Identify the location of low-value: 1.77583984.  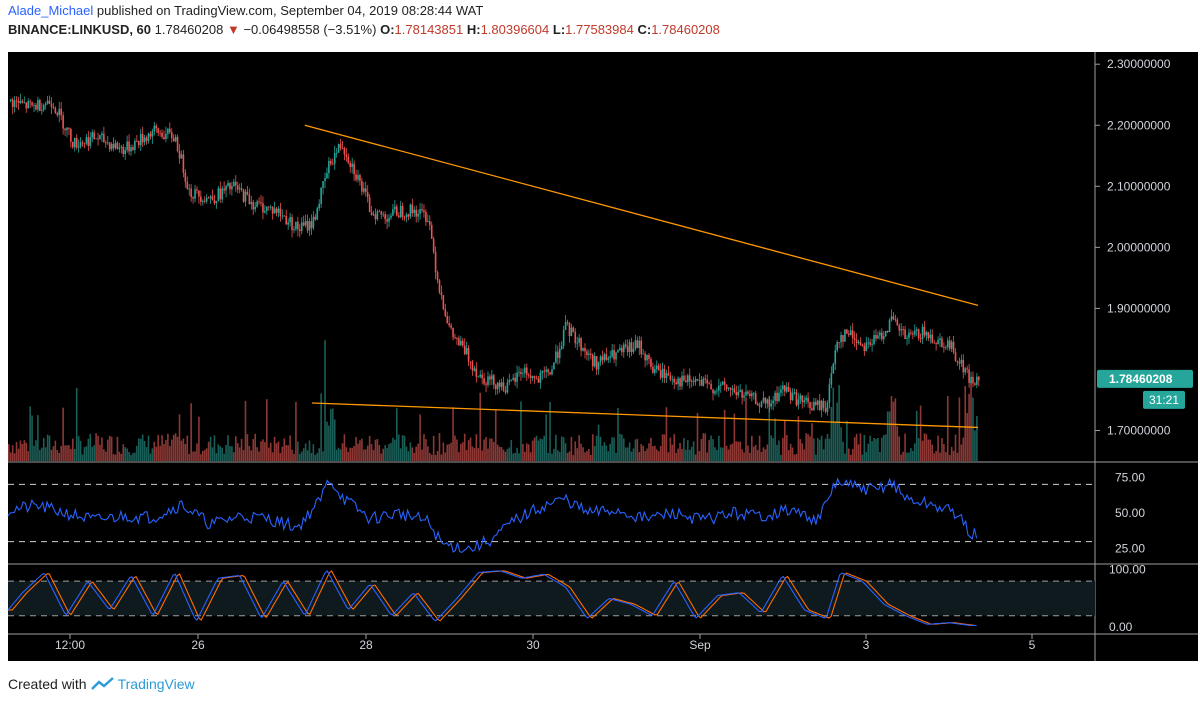
(599, 29).